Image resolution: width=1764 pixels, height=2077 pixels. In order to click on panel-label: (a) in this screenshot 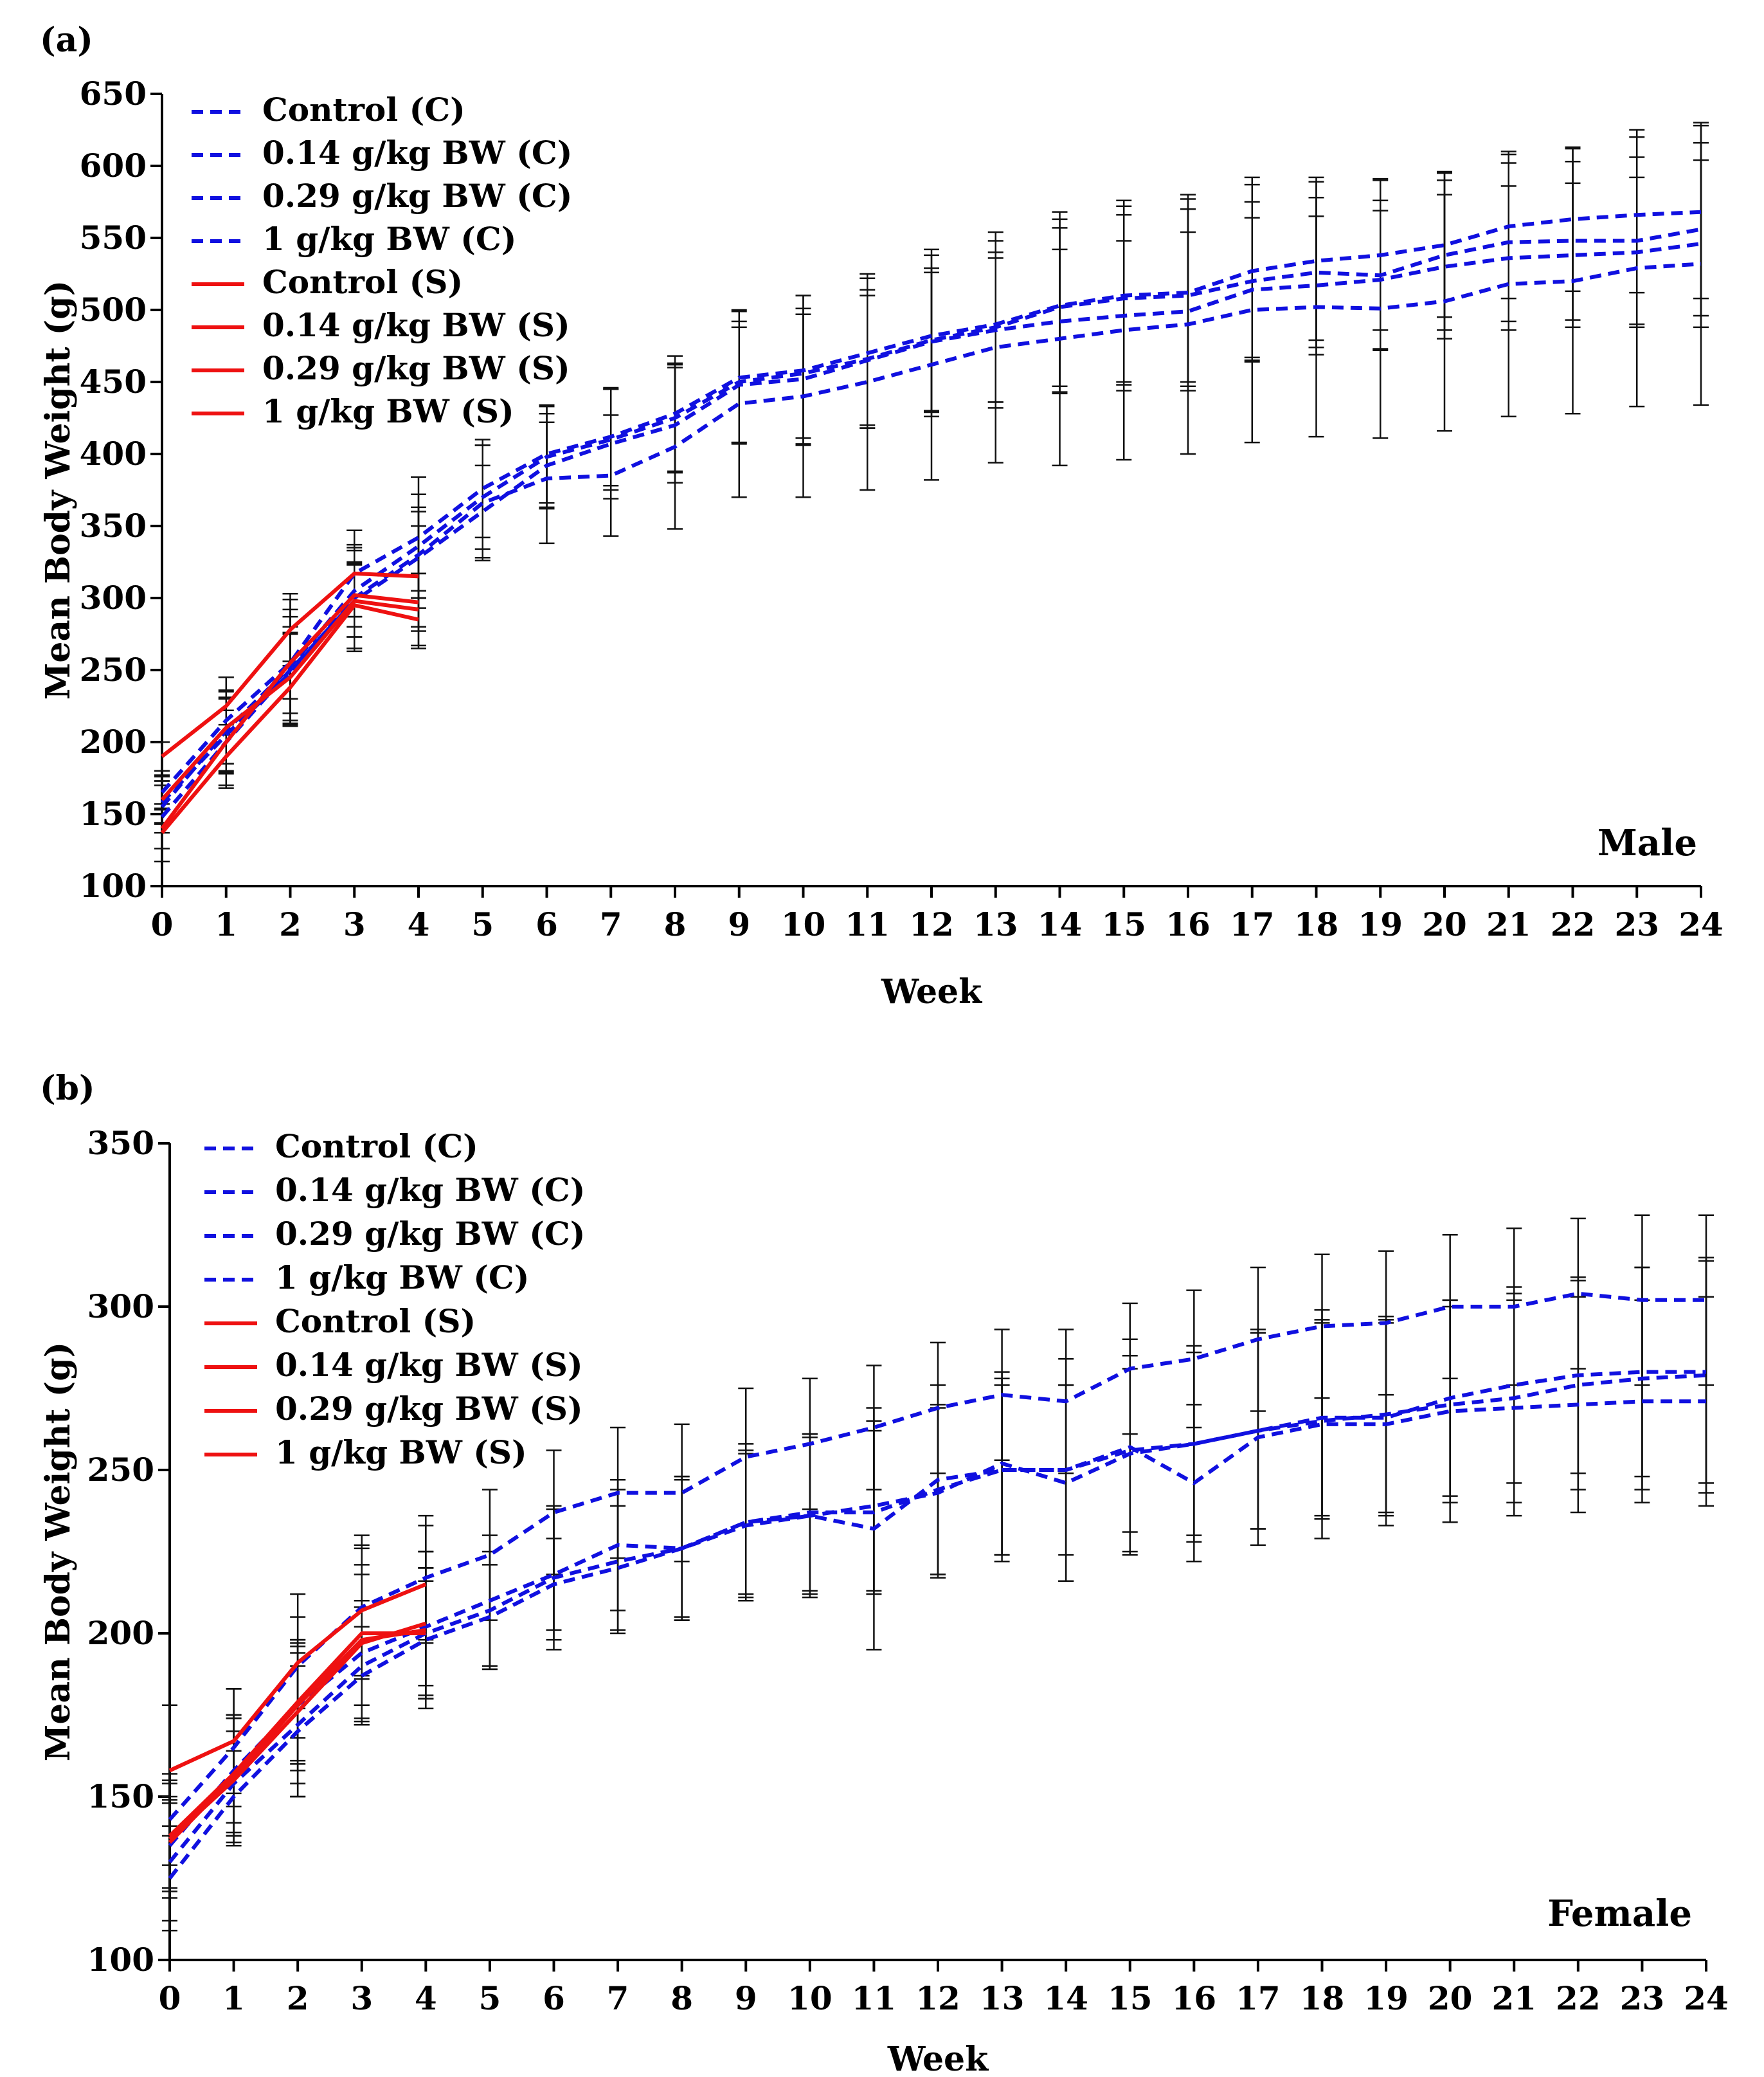, I will do `click(66, 40)`.